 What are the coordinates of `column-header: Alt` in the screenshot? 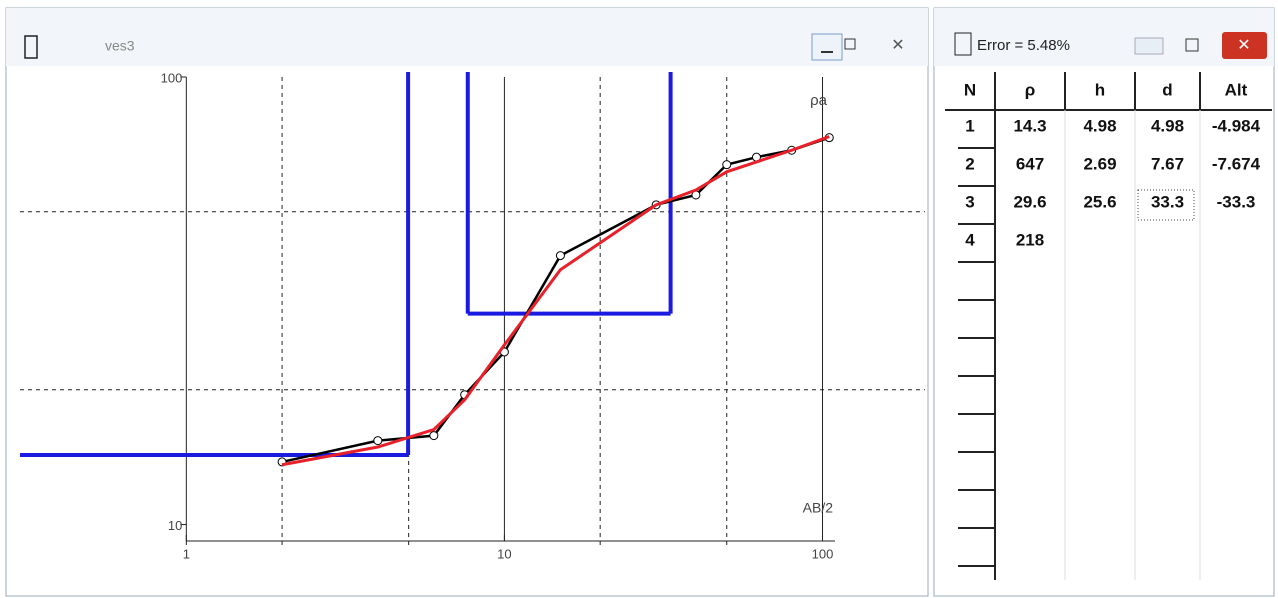 It's located at (1236, 89).